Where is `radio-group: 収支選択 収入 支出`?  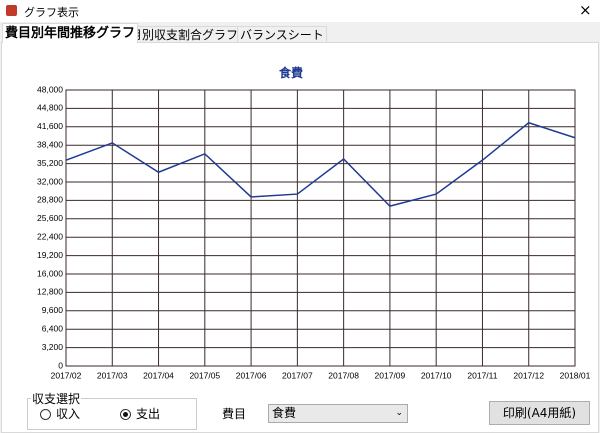
radio-group: 収支選択 収入 支出 is located at coordinates (112, 410).